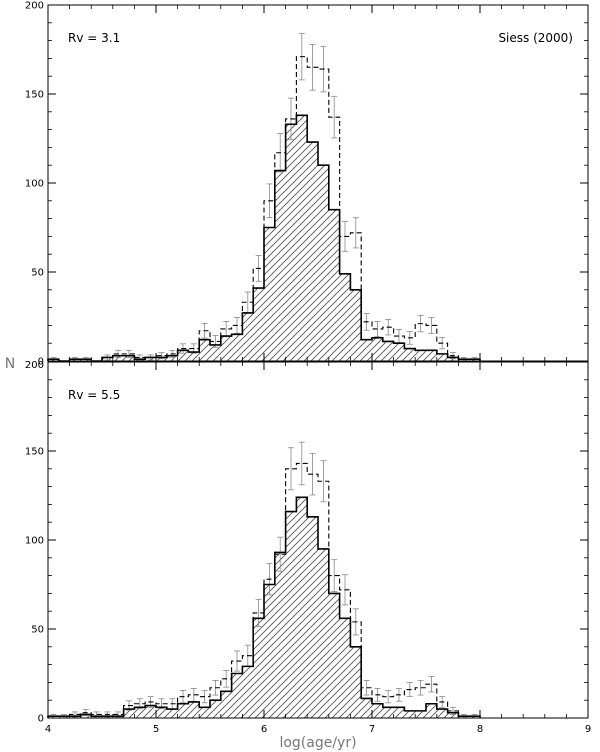 Image resolution: width=600 pixels, height=752 pixels. Describe the element at coordinates (264, 729) in the screenshot. I see `x-tick-label: 6` at that location.